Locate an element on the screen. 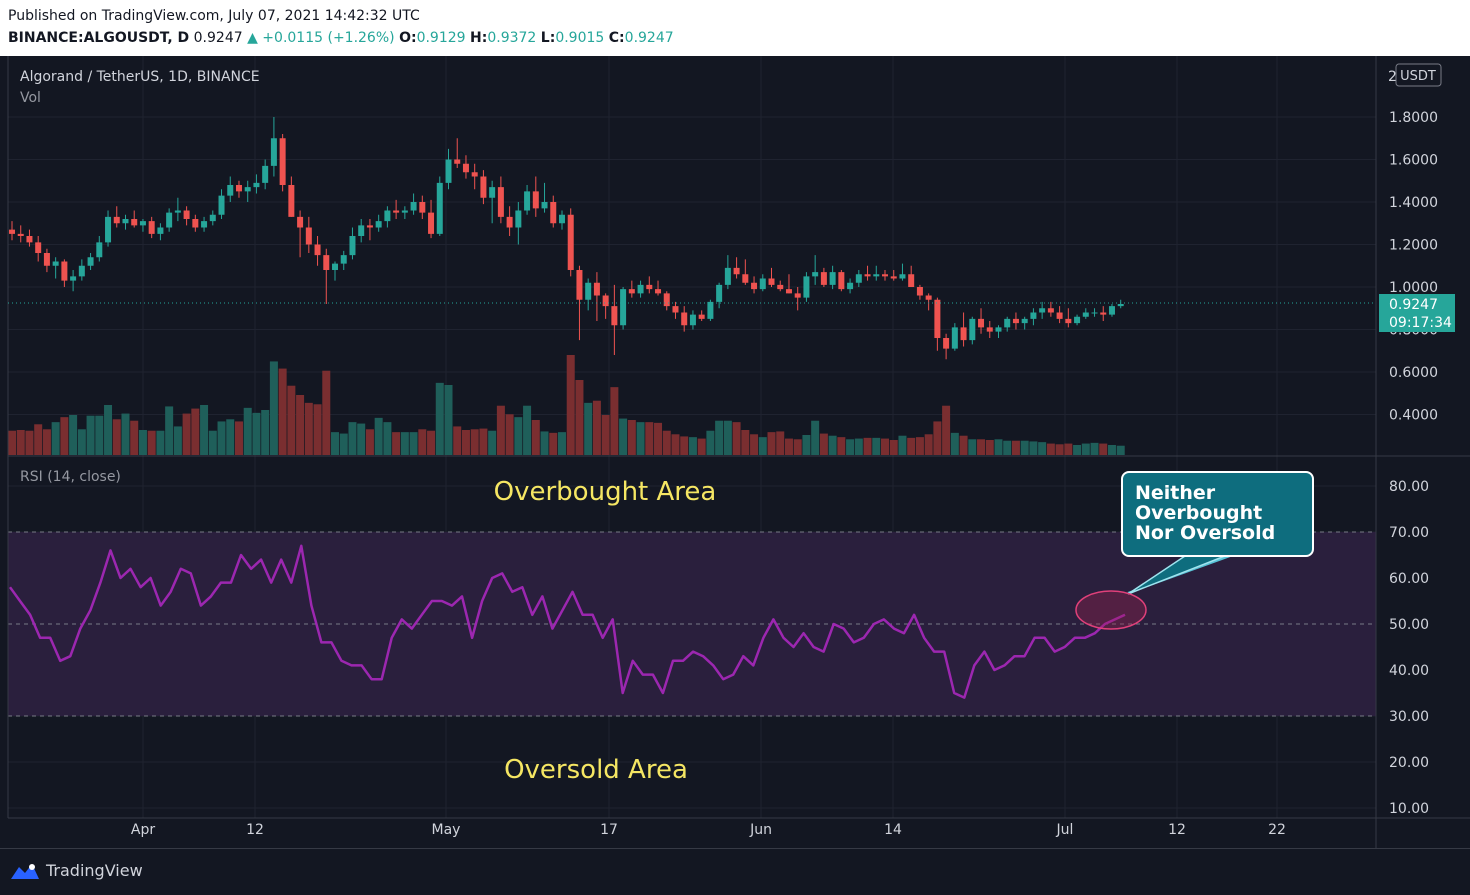  time-tick-label: 22 is located at coordinates (1277, 830).